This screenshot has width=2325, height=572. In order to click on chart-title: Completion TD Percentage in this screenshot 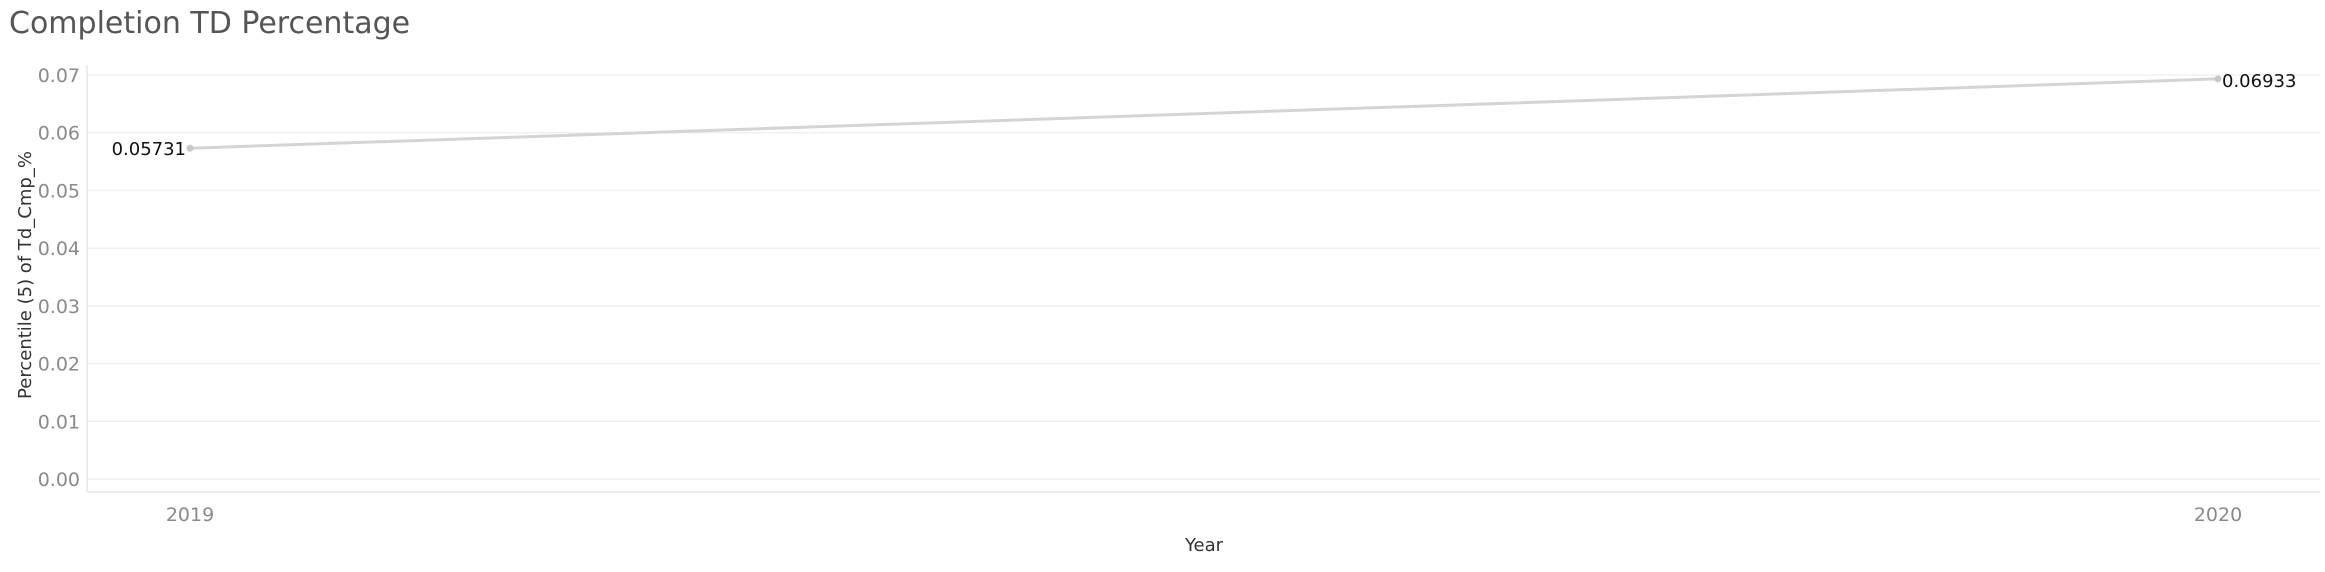, I will do `click(210, 23)`.